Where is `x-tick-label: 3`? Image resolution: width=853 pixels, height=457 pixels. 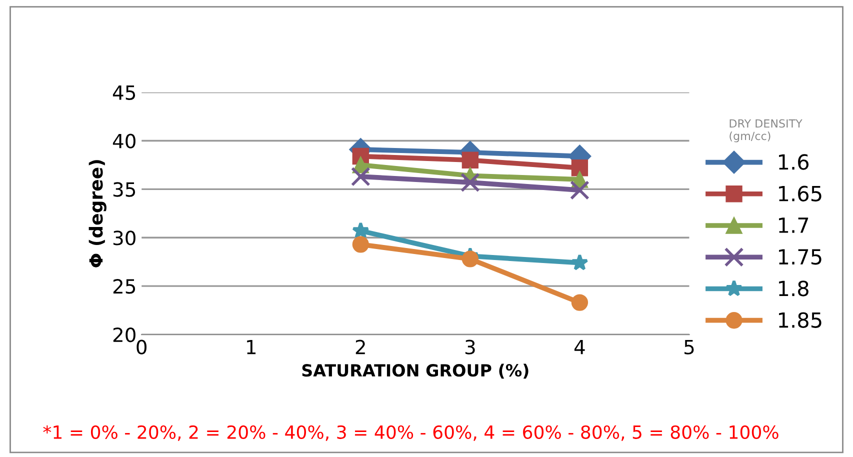 x-tick-label: 3 is located at coordinates (470, 347).